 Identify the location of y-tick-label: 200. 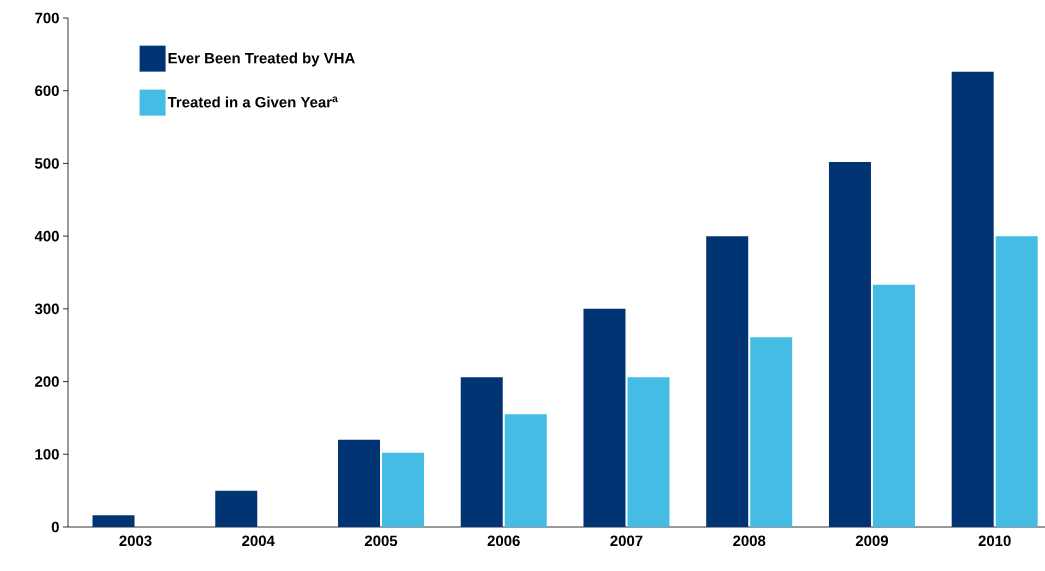
(47, 381).